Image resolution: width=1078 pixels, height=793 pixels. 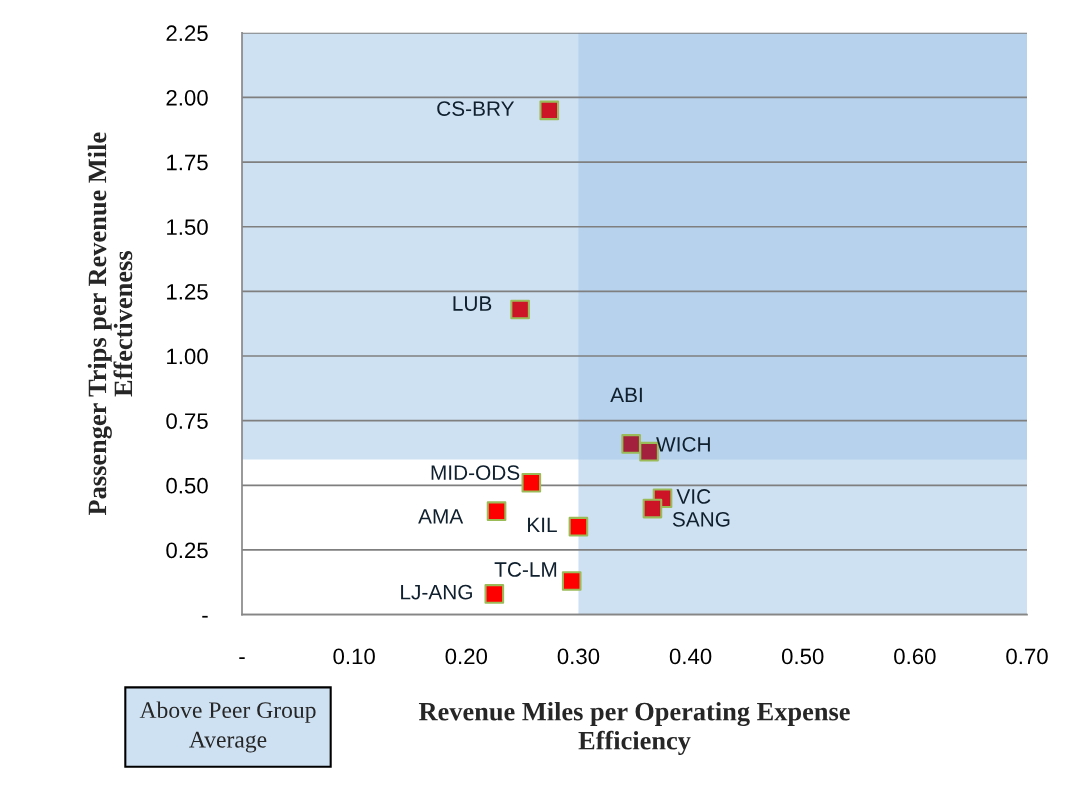 What do you see at coordinates (187, 97) in the screenshot?
I see `y-tick-label: 2.00` at bounding box center [187, 97].